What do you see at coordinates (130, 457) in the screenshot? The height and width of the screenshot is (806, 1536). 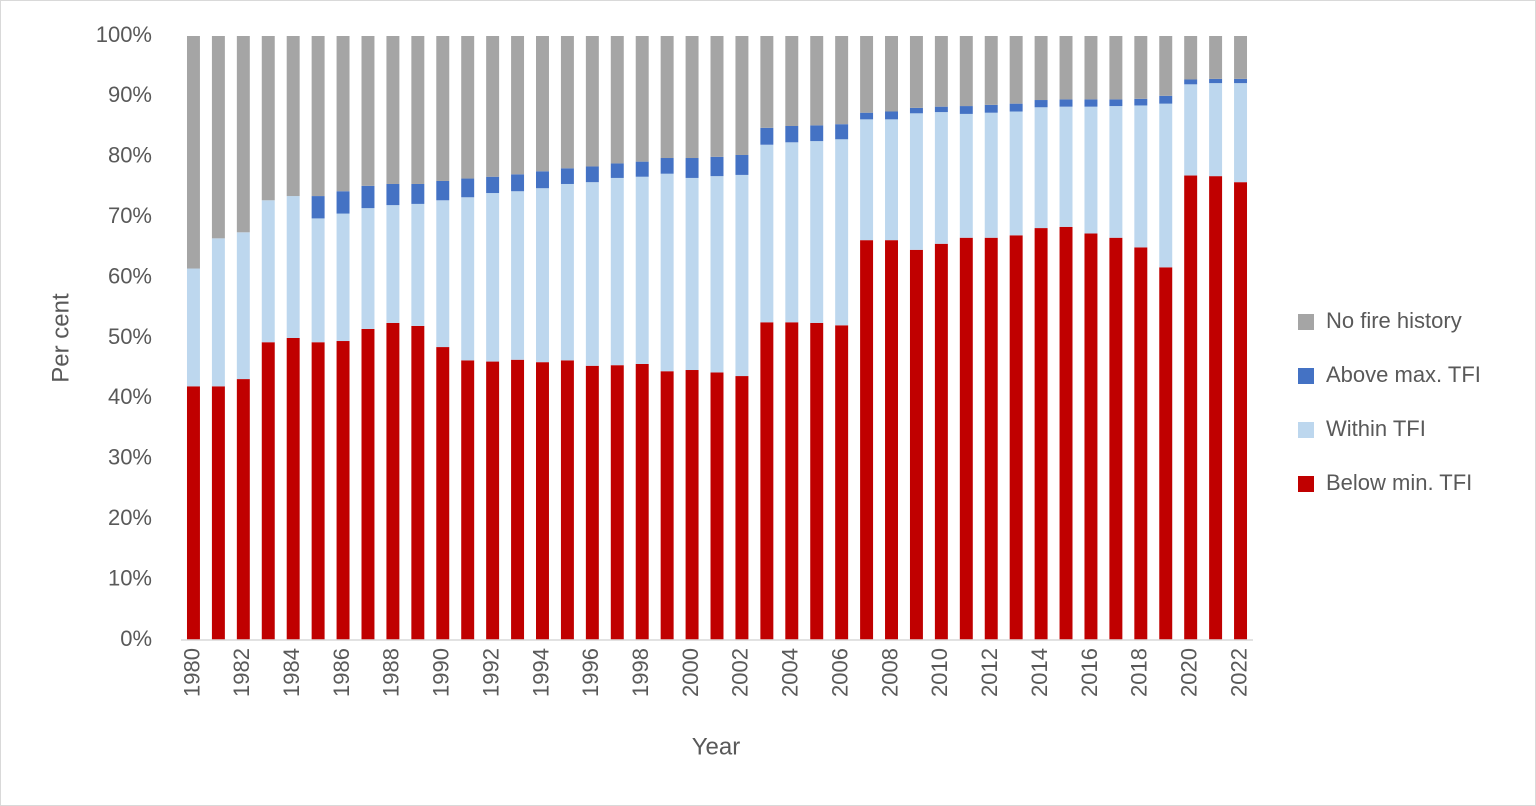 I see `y-tick-label: 30%` at bounding box center [130, 457].